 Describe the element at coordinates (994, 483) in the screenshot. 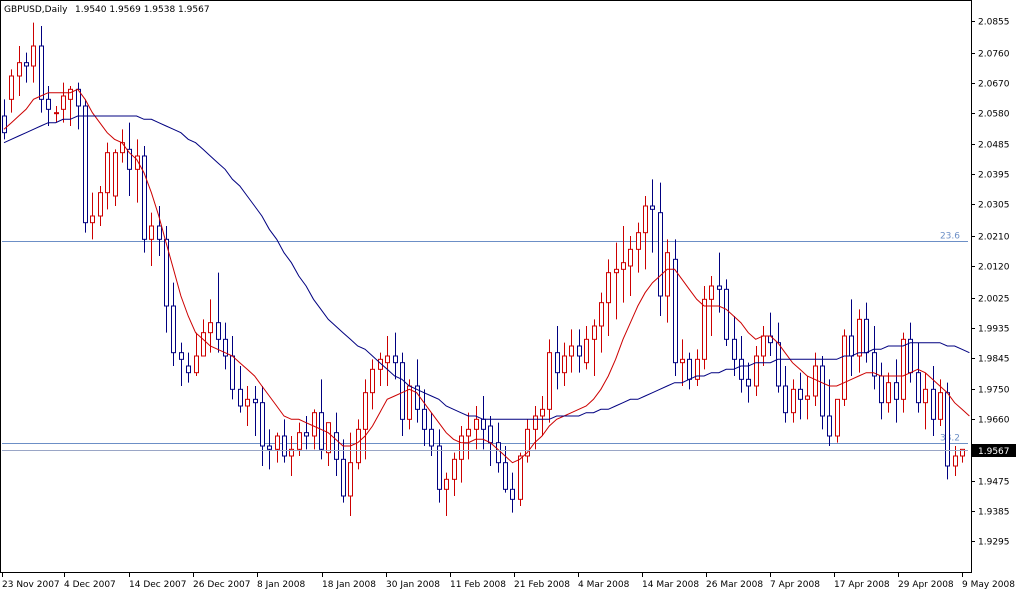

I see `y-tick-label: 1.9475` at that location.